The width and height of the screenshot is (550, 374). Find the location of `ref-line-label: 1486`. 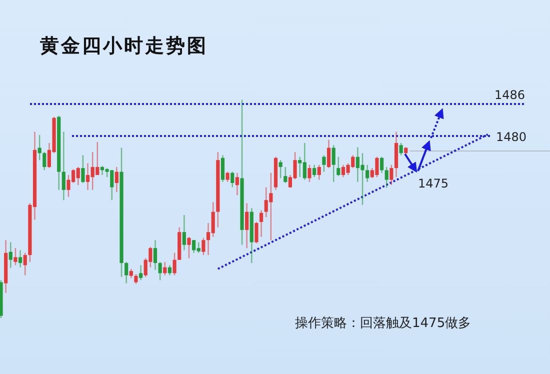

ref-line-label: 1486 is located at coordinates (509, 95).